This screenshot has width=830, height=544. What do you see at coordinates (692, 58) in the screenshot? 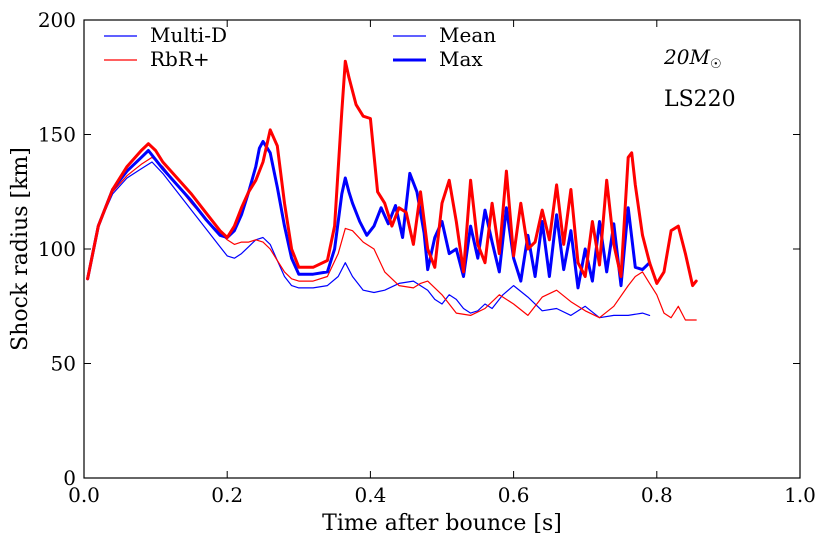
I see `mass-annotation: 20M☉` at bounding box center [692, 58].